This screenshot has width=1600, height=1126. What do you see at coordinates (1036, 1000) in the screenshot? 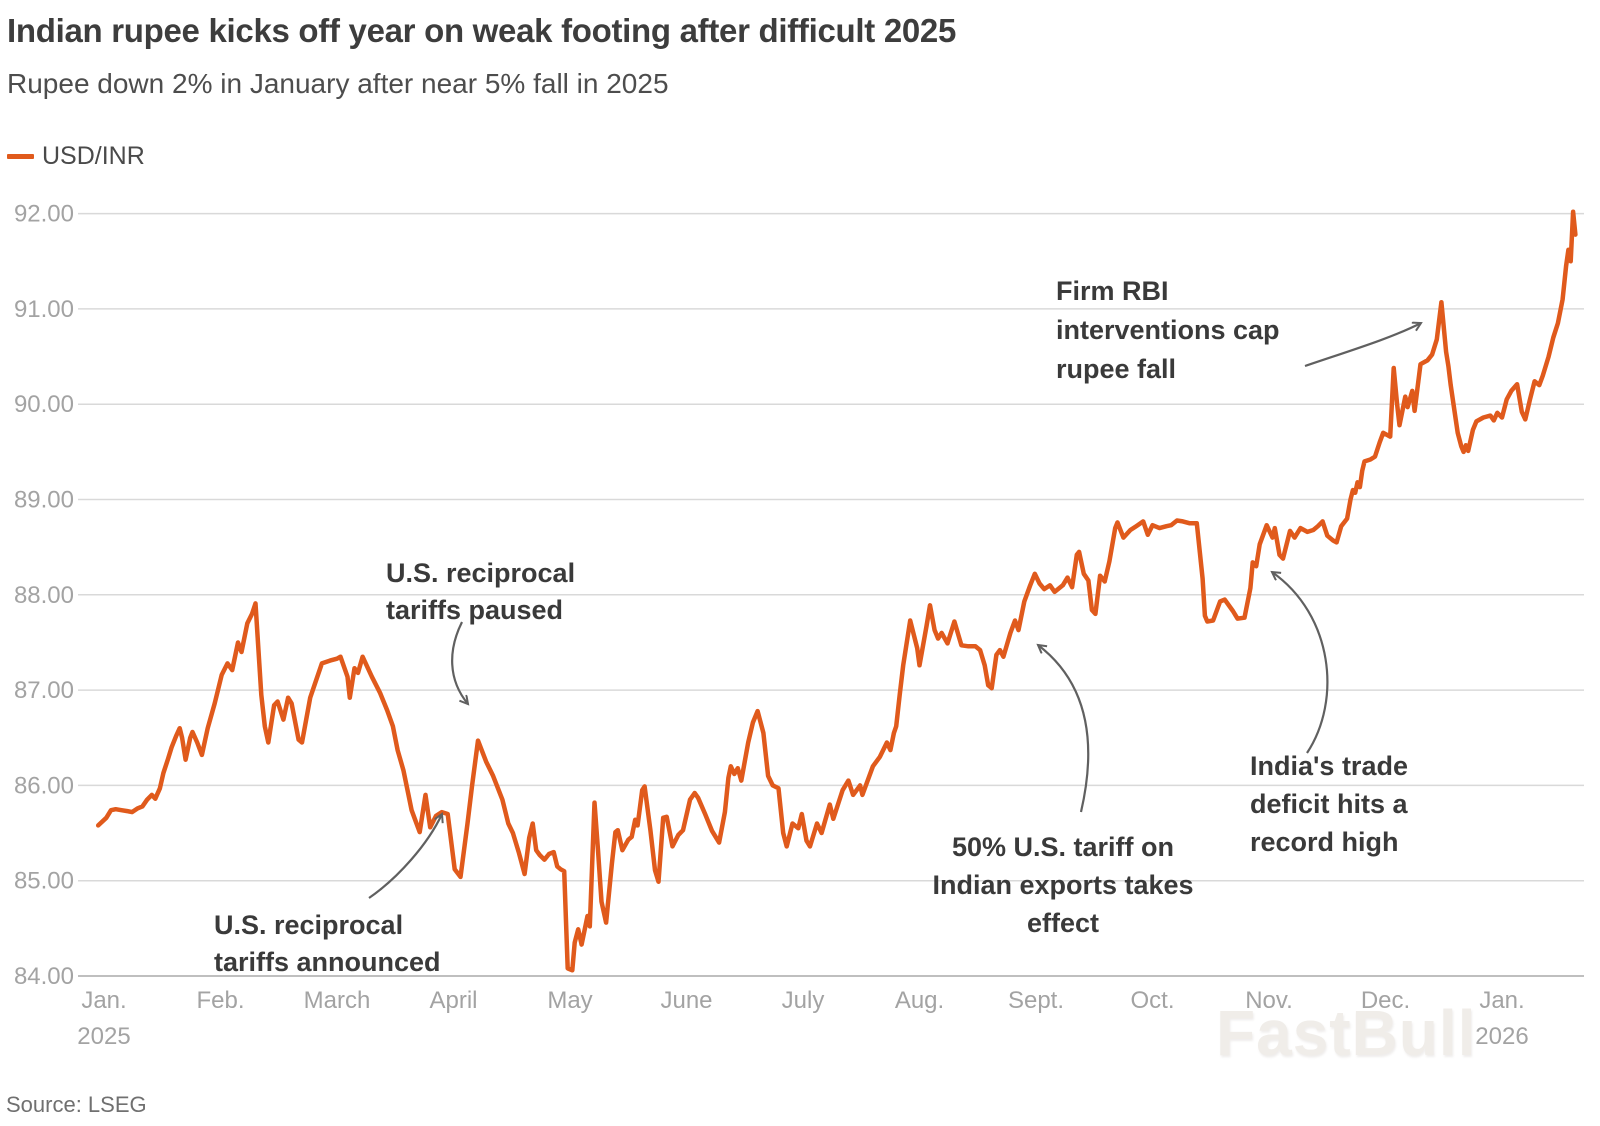
I see `x-axis-label-8: Sept.` at bounding box center [1036, 1000].